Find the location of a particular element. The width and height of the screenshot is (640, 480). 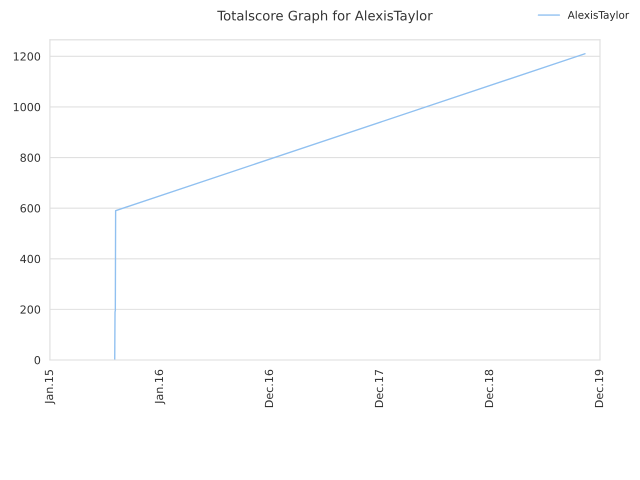

y-tick-label: 600 is located at coordinates (30, 208).